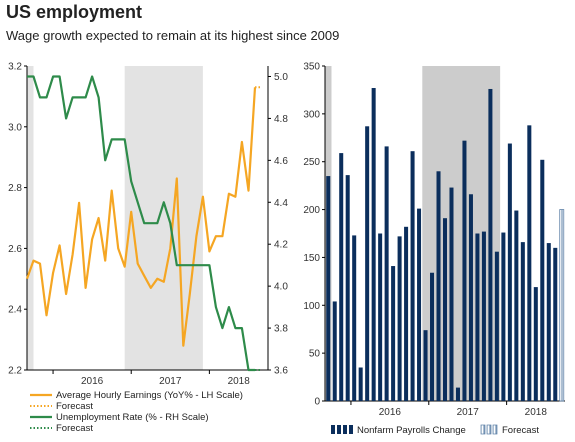 The image size is (575, 442). What do you see at coordinates (562, 305) in the screenshot?
I see `forecast-bar` at bounding box center [562, 305].